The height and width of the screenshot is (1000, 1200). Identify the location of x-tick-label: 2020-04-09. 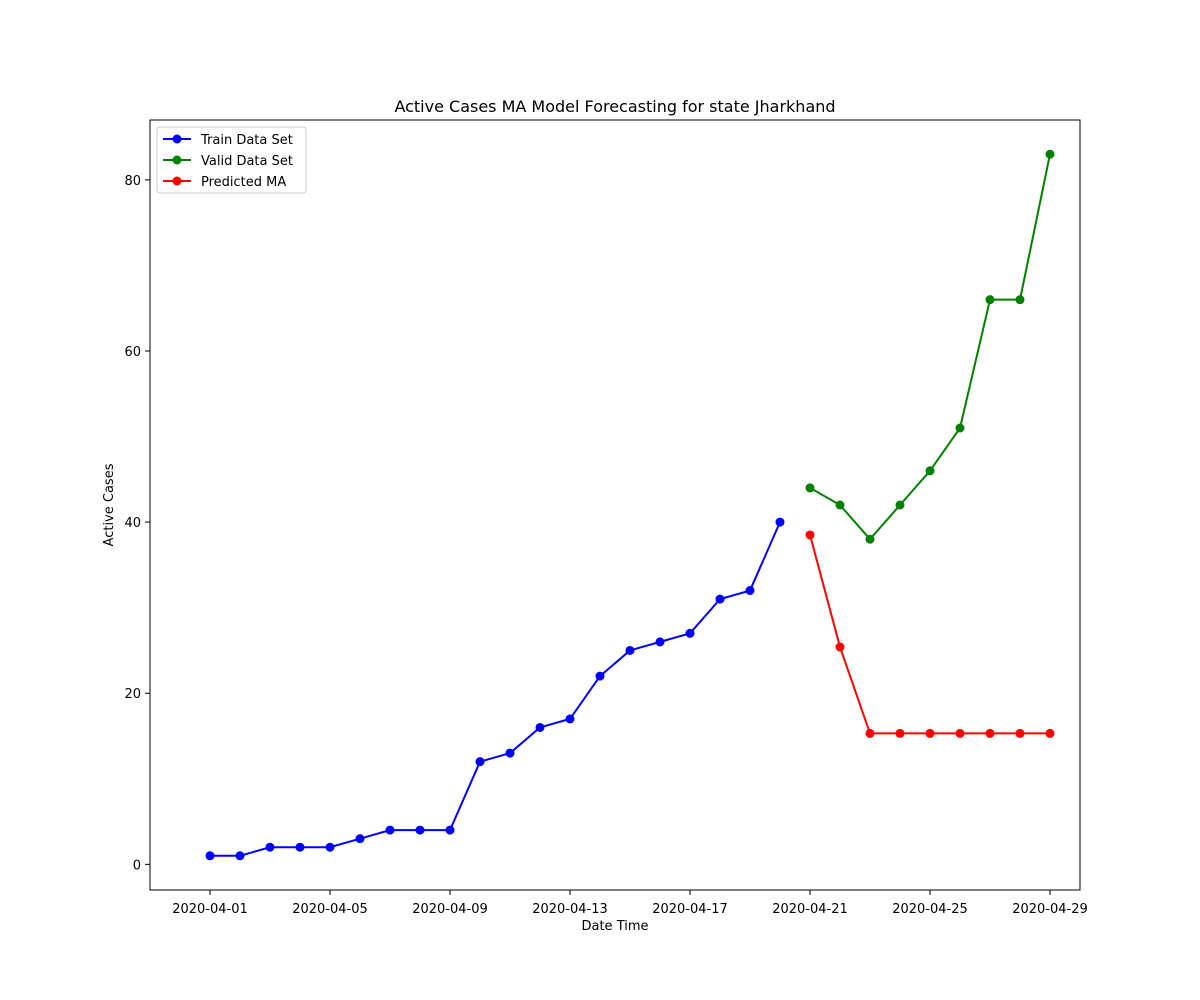
(450, 909).